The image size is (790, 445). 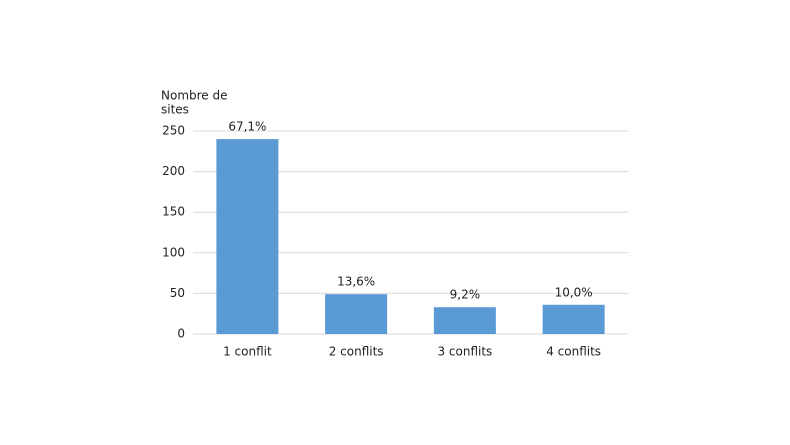 What do you see at coordinates (247, 127) in the screenshot?
I see `data-label: 67,1%` at bounding box center [247, 127].